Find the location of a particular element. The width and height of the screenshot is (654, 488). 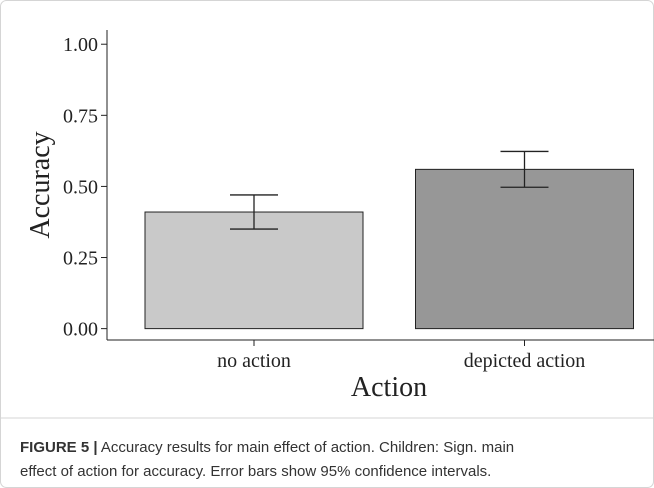

x-tick-label: no action is located at coordinates (254, 361).